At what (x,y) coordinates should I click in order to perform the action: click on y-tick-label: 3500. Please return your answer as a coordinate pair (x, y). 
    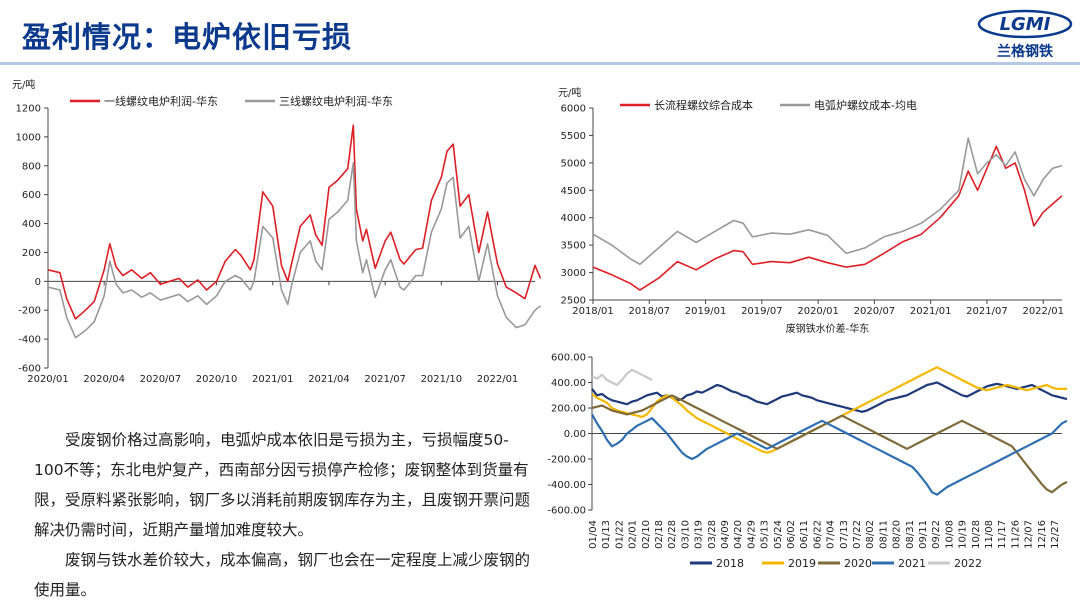
    Looking at the image, I should click on (573, 246).